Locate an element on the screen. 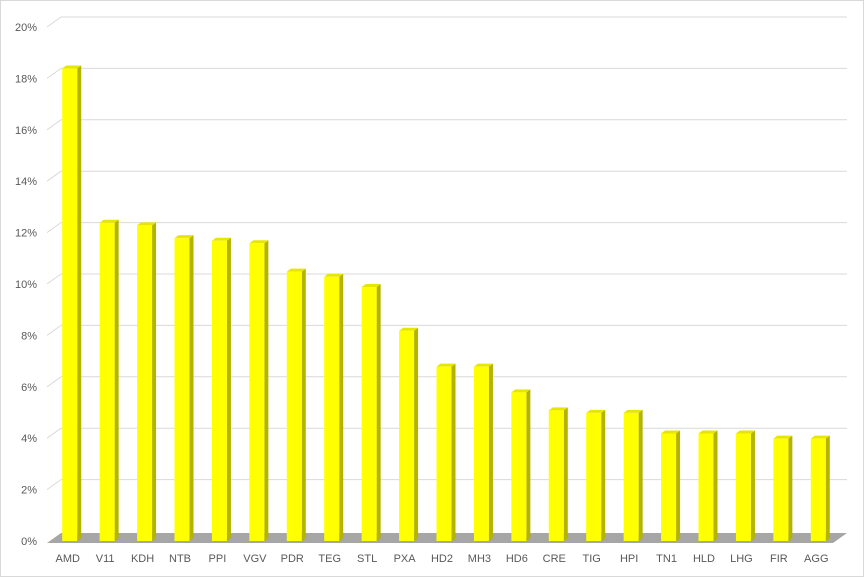  bar-hd2 is located at coordinates (446, 452).